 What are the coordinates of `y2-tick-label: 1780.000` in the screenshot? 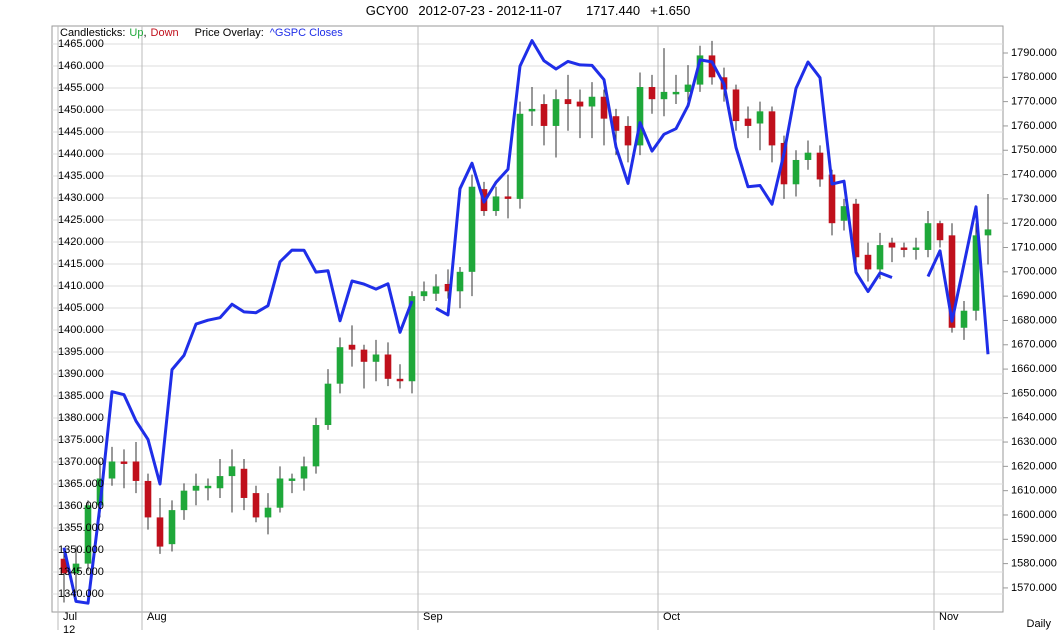 It's located at (1034, 77).